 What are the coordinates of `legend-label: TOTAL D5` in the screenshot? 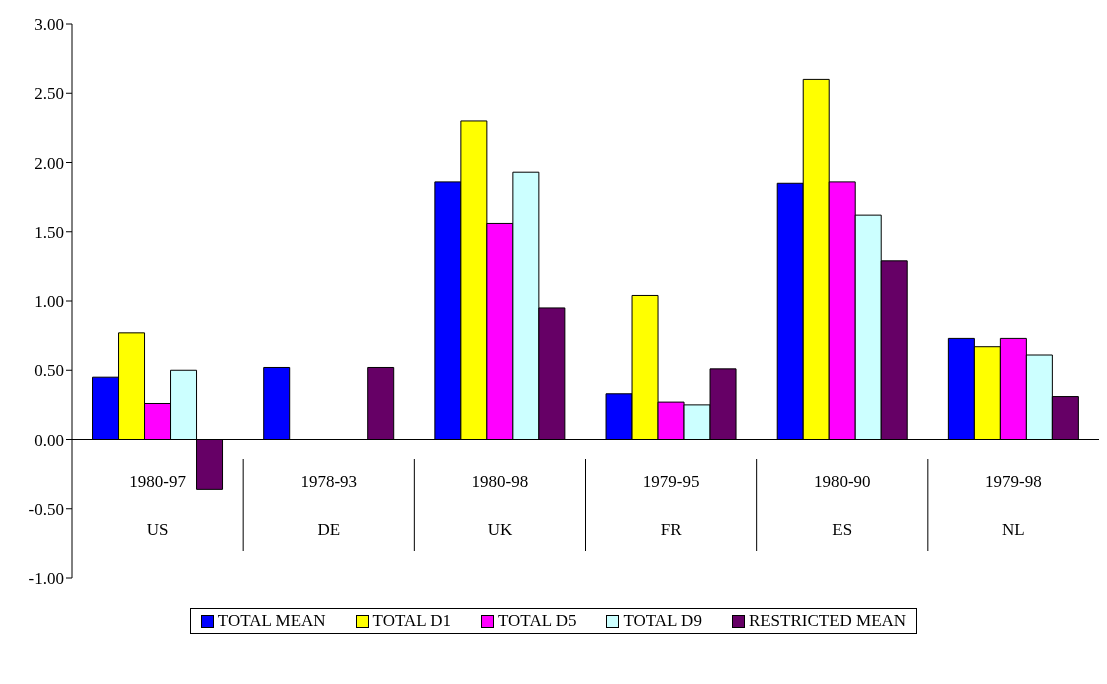 It's located at (537, 621).